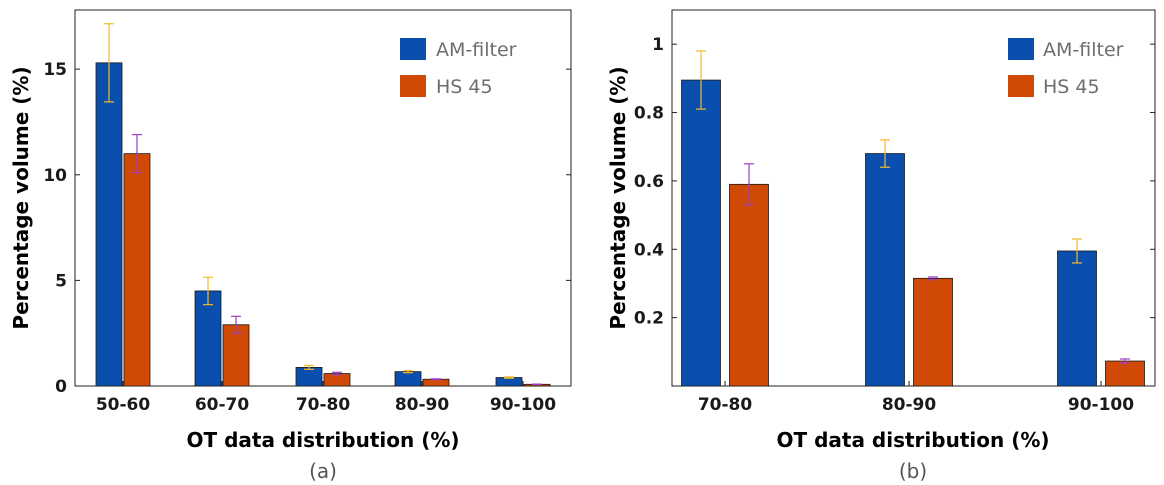 The image size is (1164, 485). What do you see at coordinates (618, 197) in the screenshot?
I see `y-axis-title-b: Percentage volume (%)` at bounding box center [618, 197].